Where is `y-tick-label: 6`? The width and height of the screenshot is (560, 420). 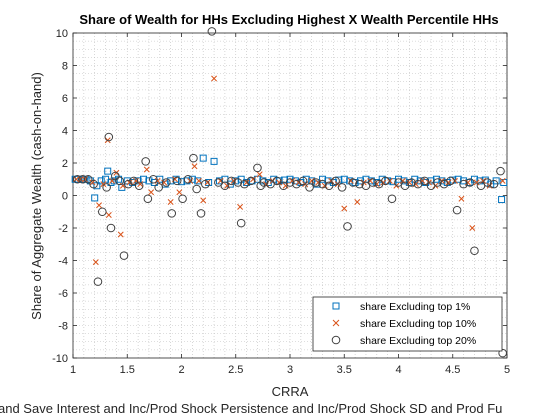 y-tick-label: 6 is located at coordinates (65, 99).